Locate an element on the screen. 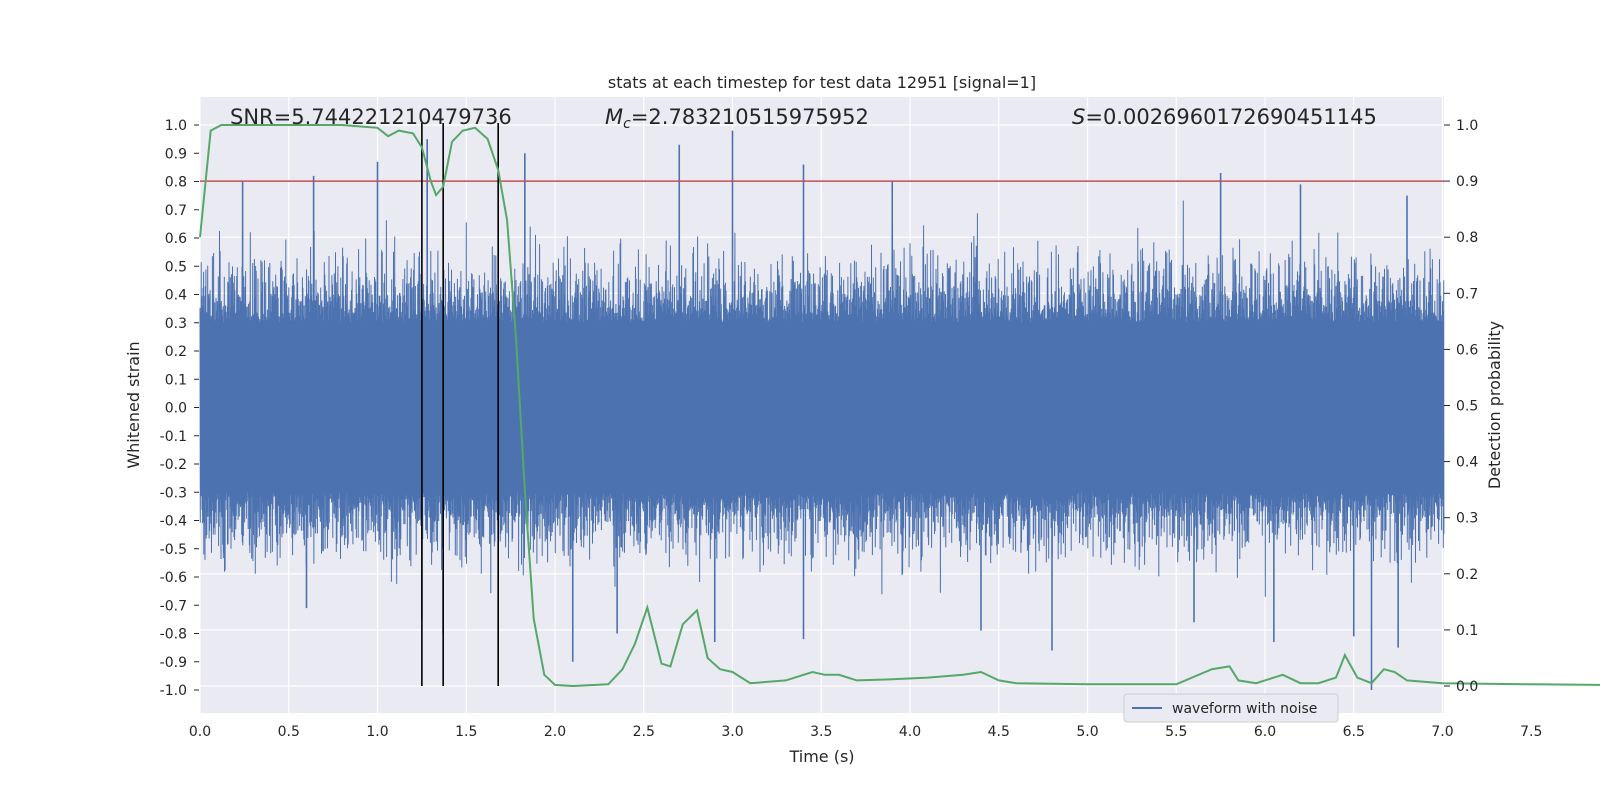  x-tick-label: 3.0 is located at coordinates (732, 732).